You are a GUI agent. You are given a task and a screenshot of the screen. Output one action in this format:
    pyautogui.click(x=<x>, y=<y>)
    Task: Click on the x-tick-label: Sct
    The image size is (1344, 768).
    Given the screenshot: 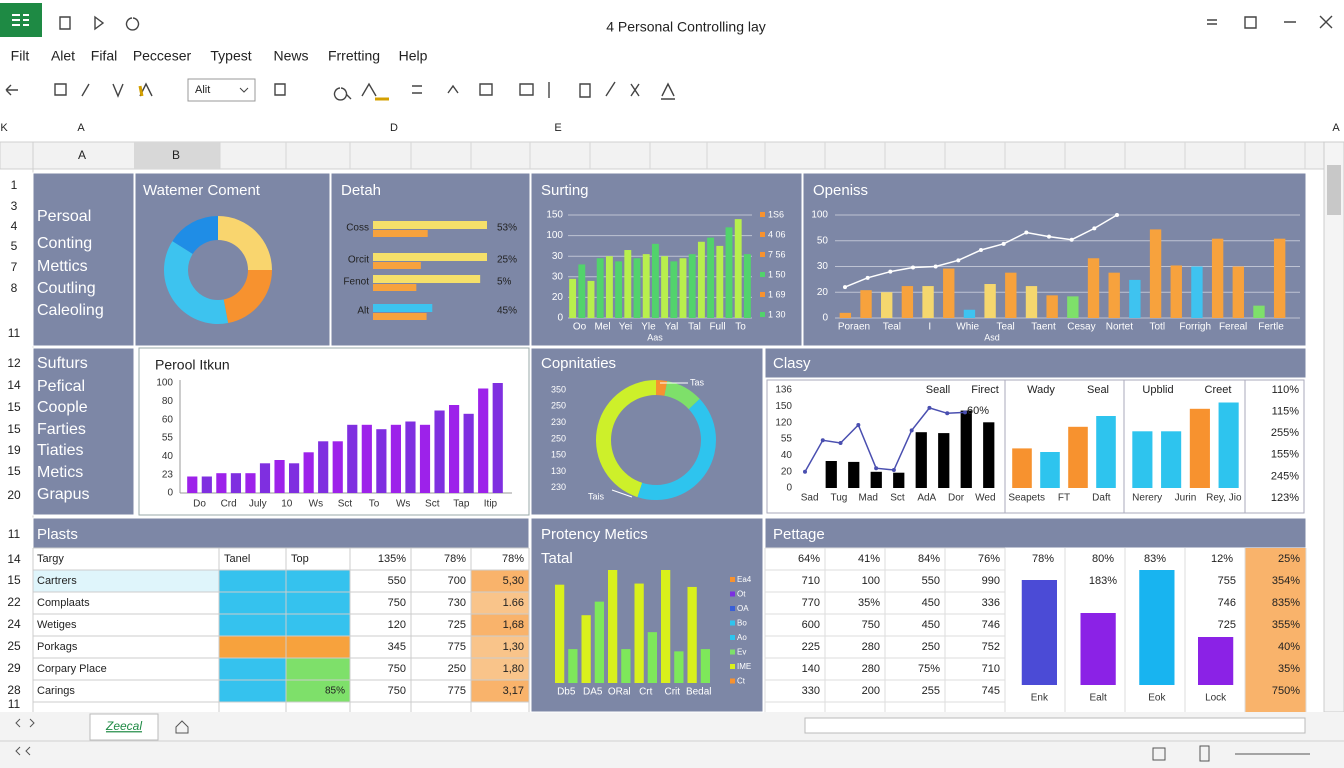 What is the action you would take?
    pyautogui.click(x=345, y=504)
    